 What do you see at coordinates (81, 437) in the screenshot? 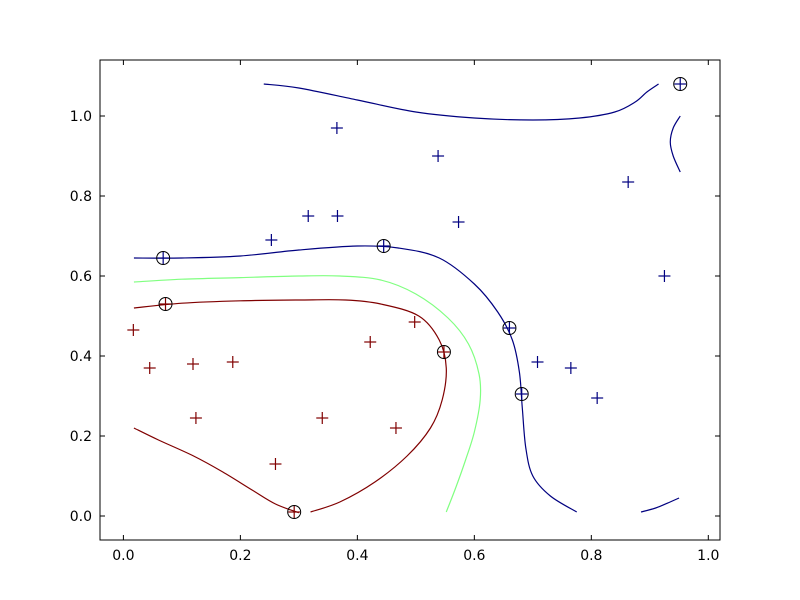
I see `y-tick-label: 0.2` at bounding box center [81, 437].